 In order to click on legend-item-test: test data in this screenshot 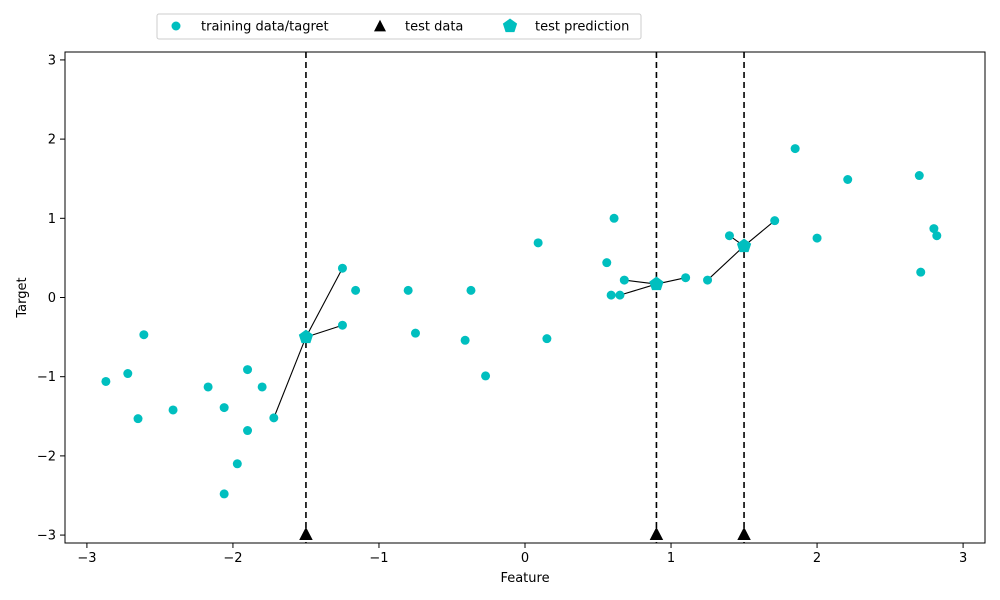, I will do `click(418, 27)`.